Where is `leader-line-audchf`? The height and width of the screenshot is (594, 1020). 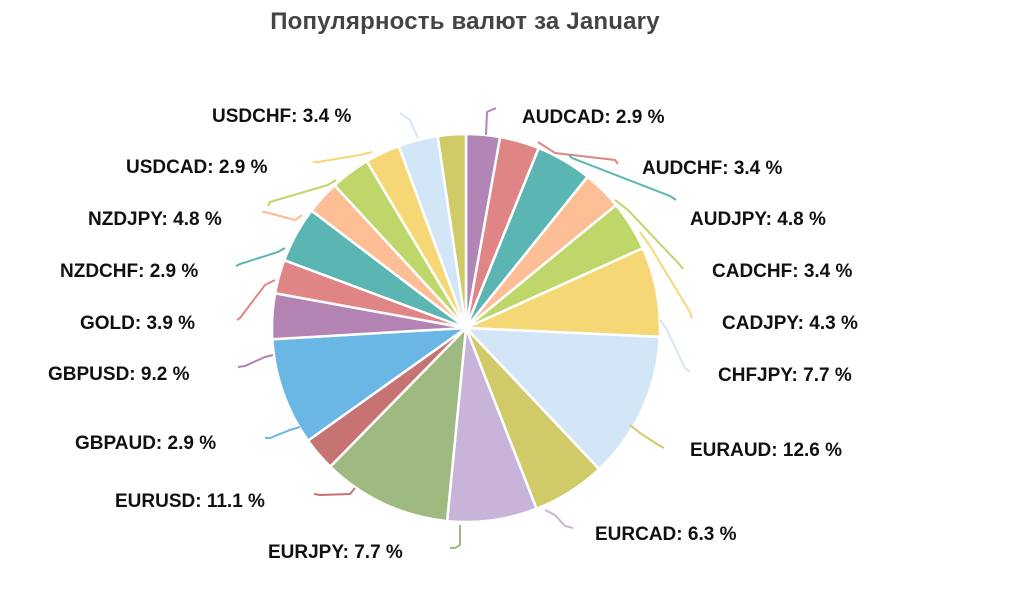 leader-line-audchf is located at coordinates (578, 153).